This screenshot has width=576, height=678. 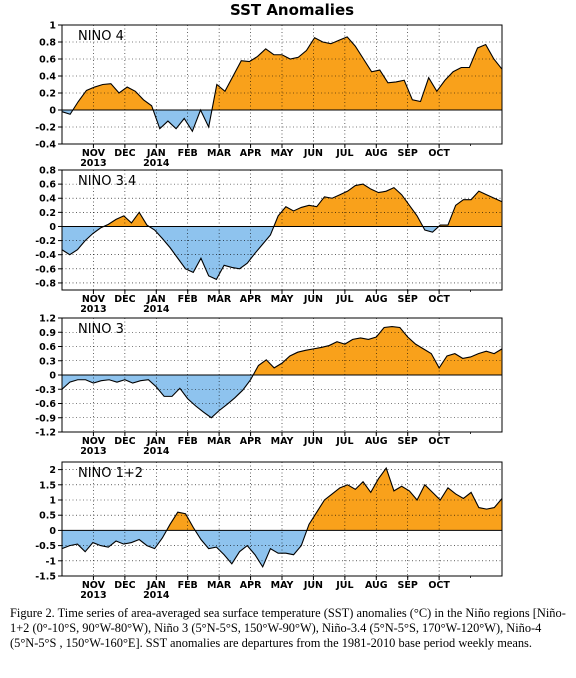 I want to click on y-tick-label: -0.6, so click(x=45, y=404).